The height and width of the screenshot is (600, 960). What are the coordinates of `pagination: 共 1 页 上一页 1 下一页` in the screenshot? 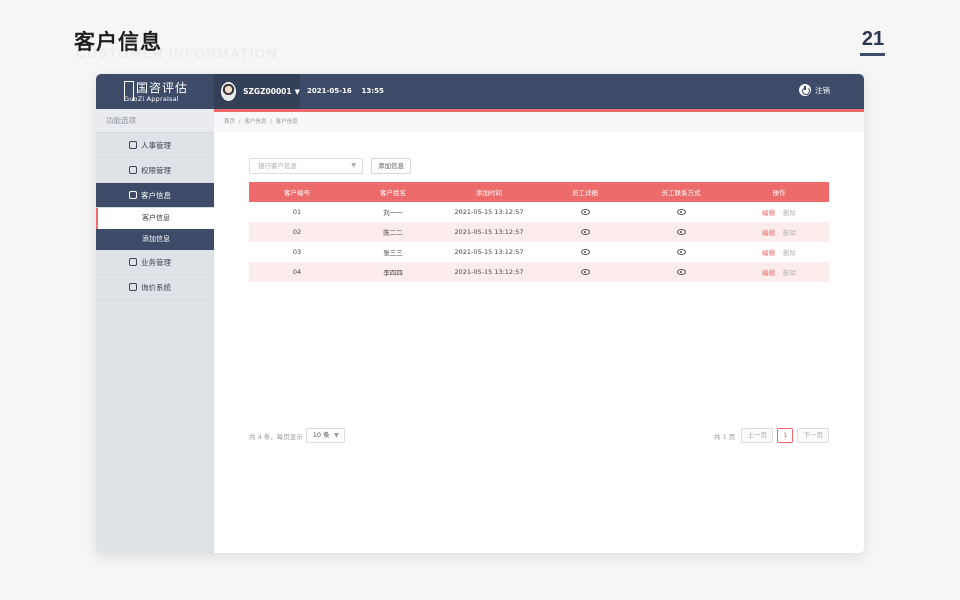 It's located at (772, 435).